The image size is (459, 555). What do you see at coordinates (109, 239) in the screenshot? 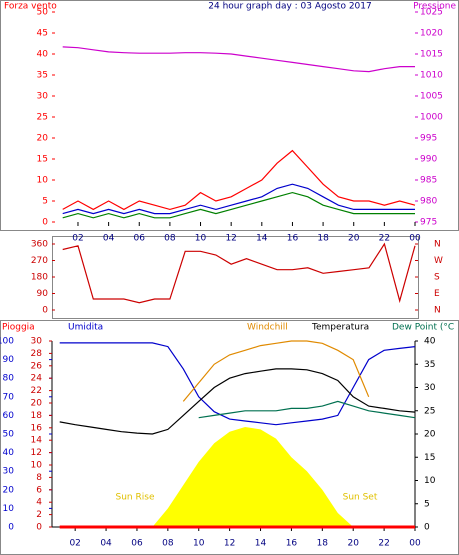
I see `x-tick-label: 04` at bounding box center [109, 239].